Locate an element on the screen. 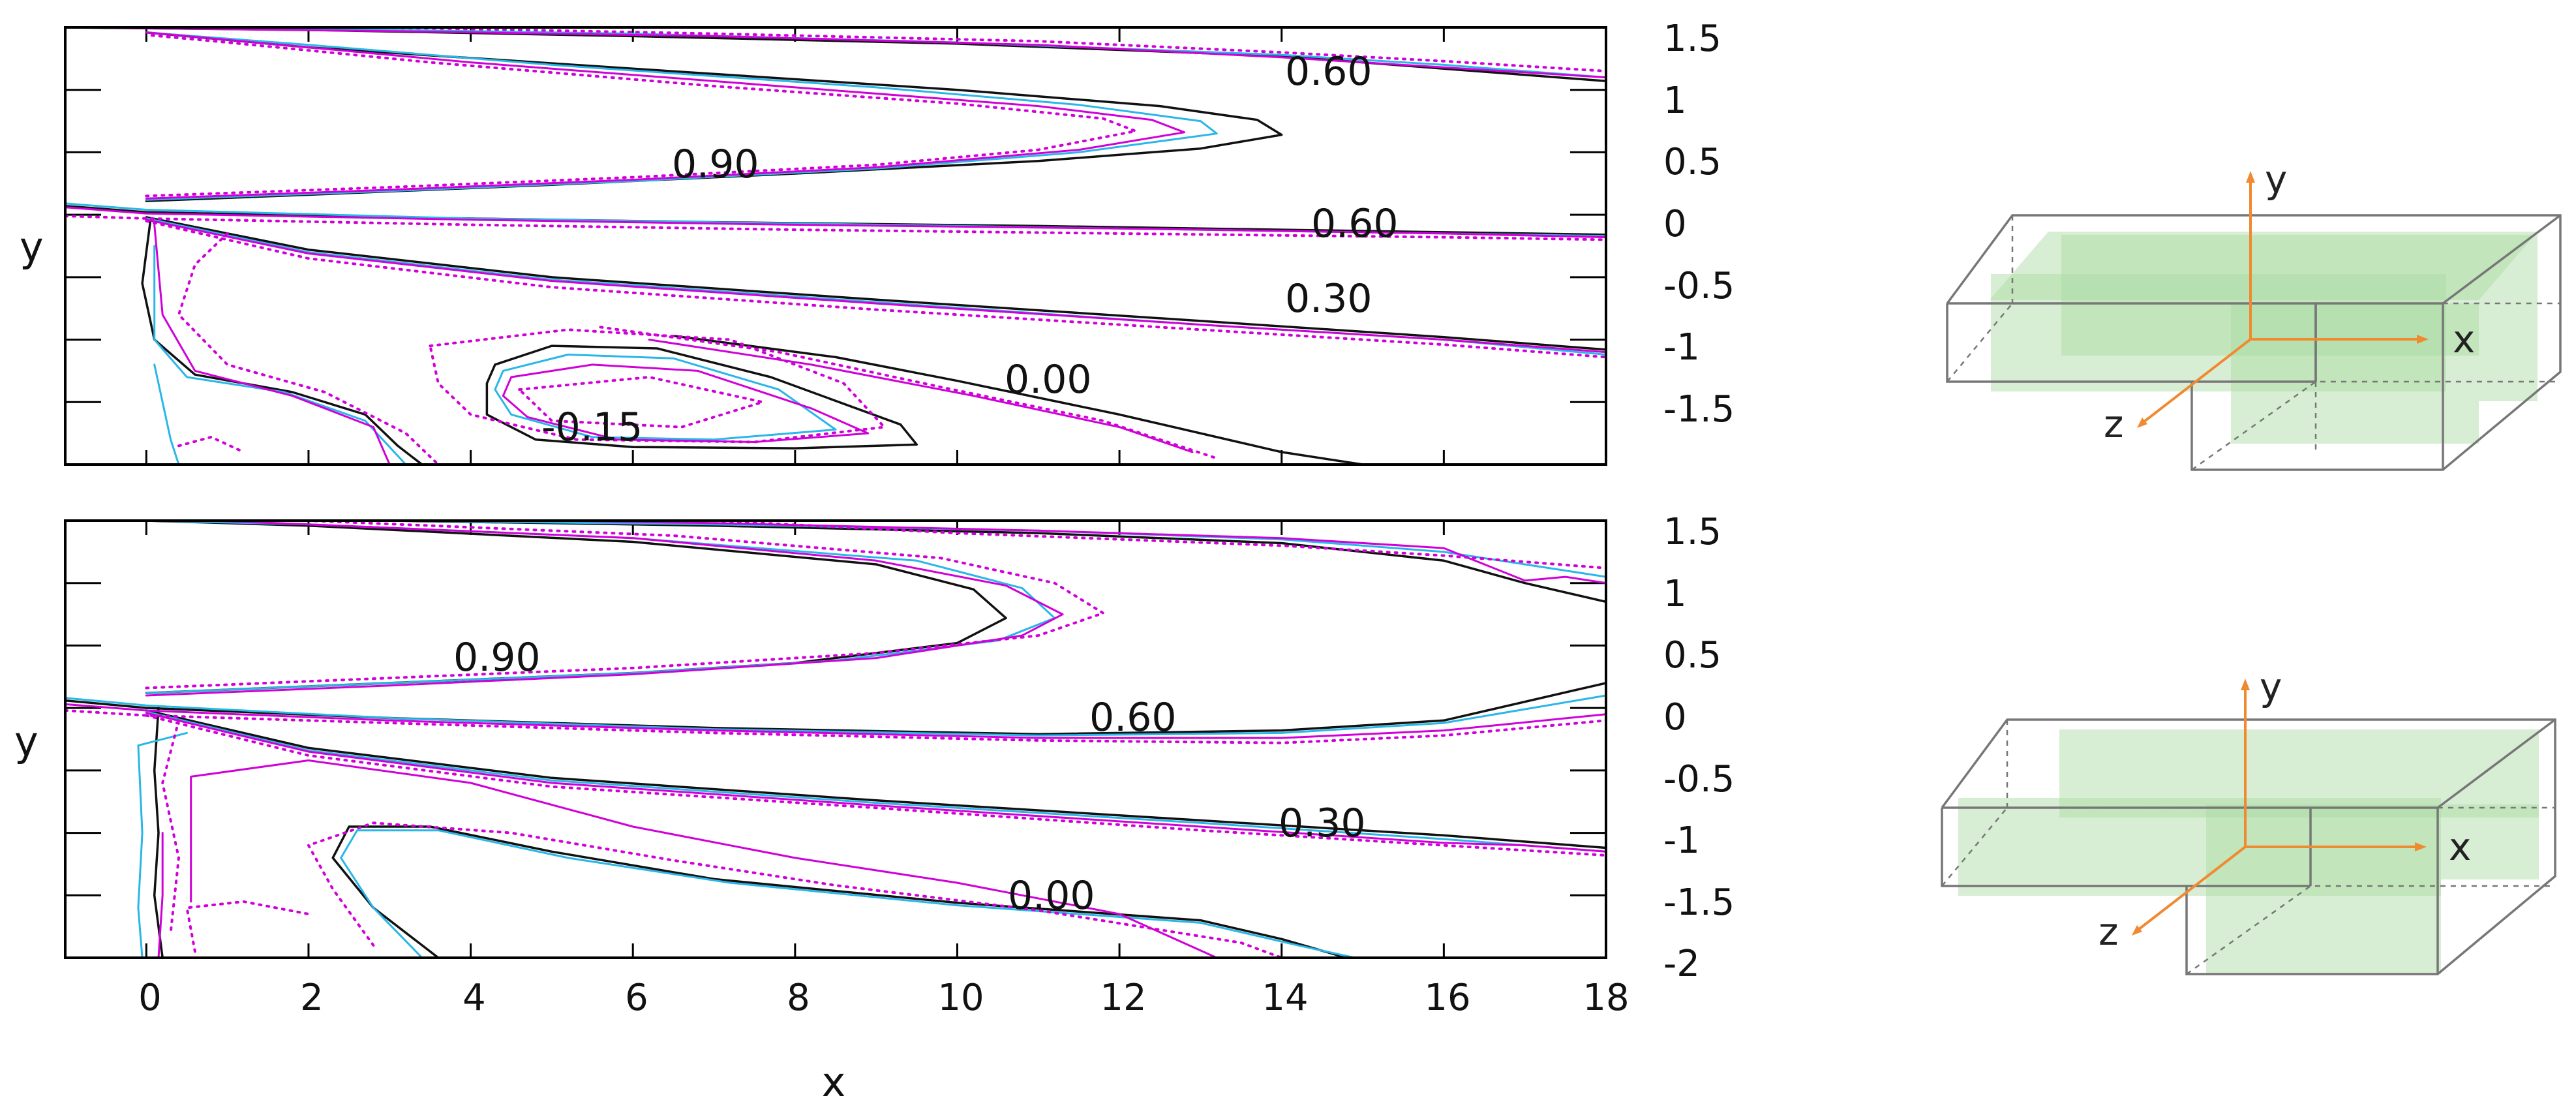 This screenshot has height=1115, width=2576. schematic-slice-planes is located at coordinates (2249, 851).